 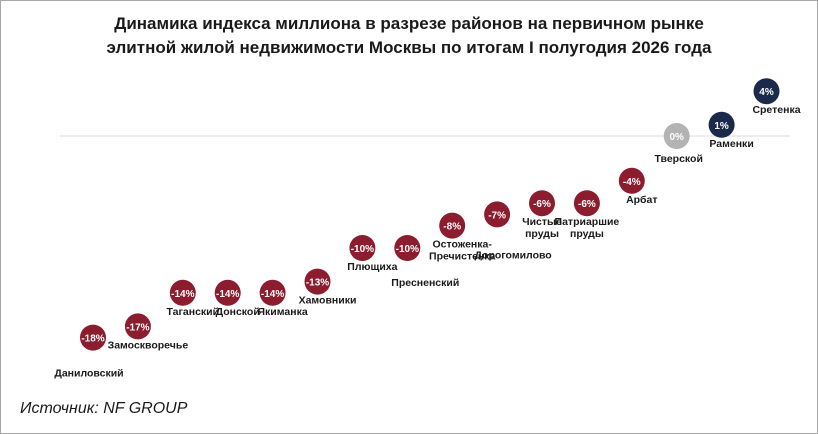 I want to click on district-label: Патриаршие пруды, so click(x=587, y=228).